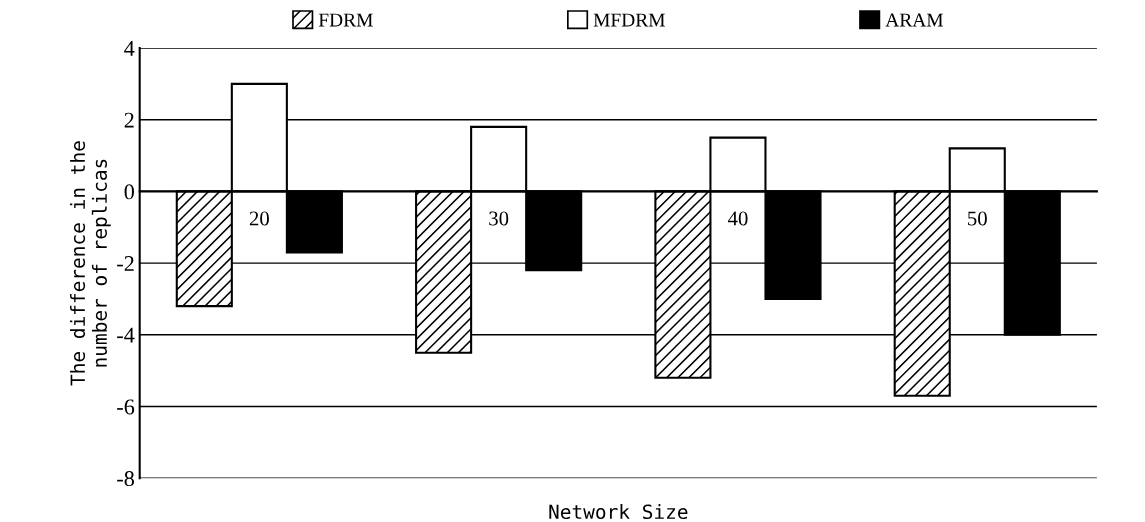  Describe the element at coordinates (129, 120) in the screenshot. I see `y-tick-label: 2` at that location.